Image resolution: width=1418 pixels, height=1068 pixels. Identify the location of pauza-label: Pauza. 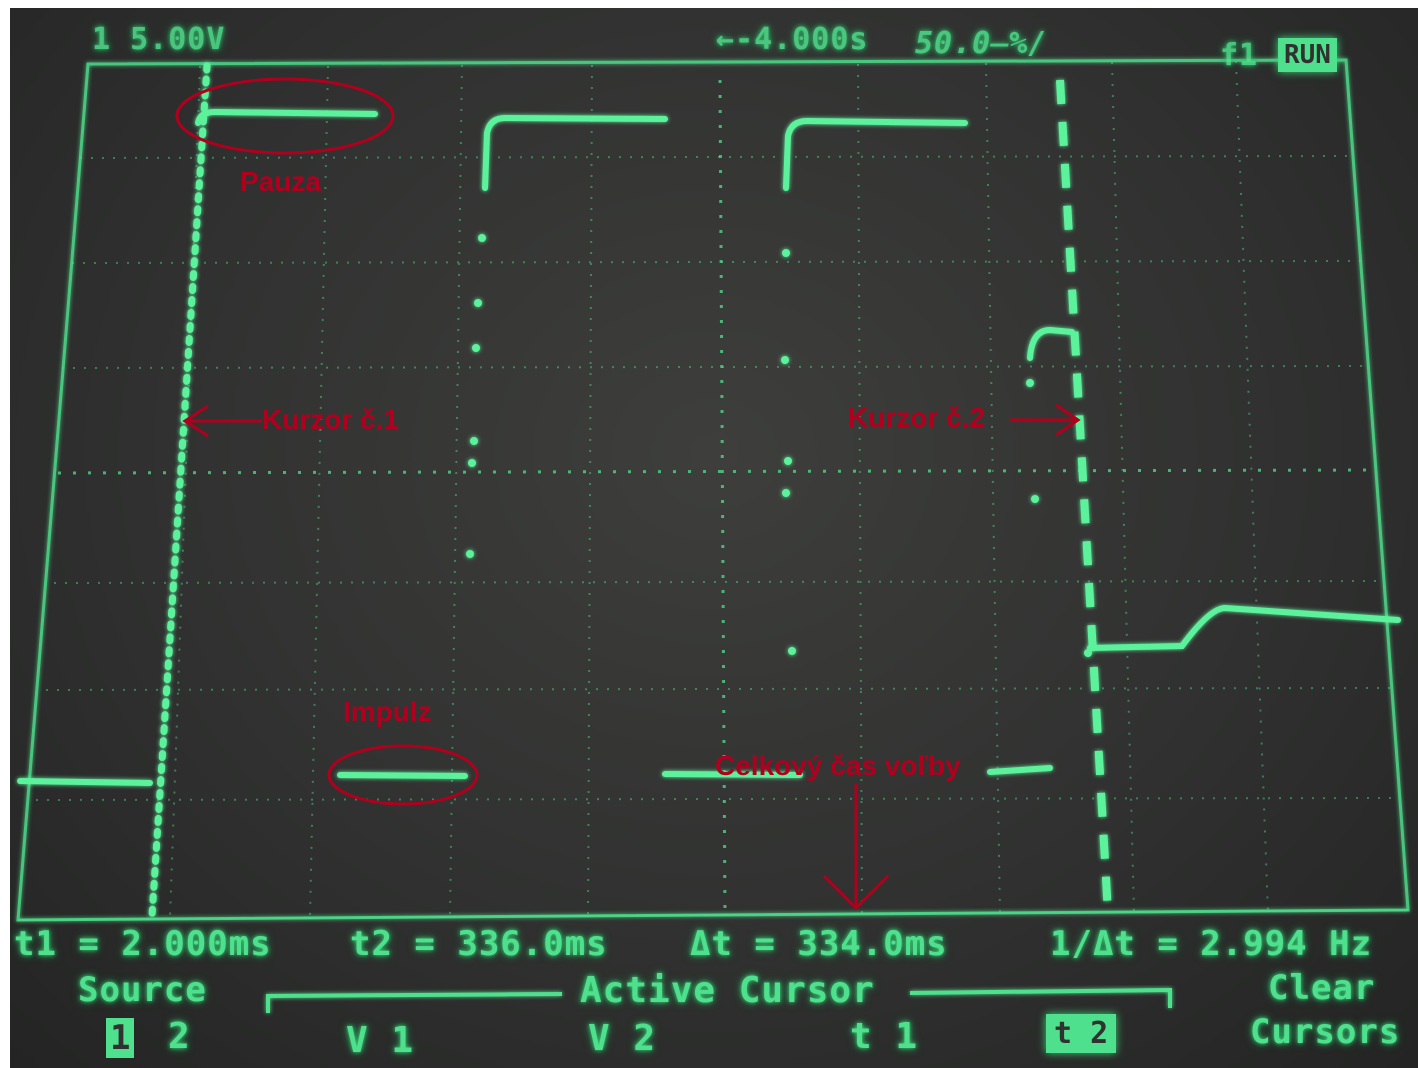
(280, 181).